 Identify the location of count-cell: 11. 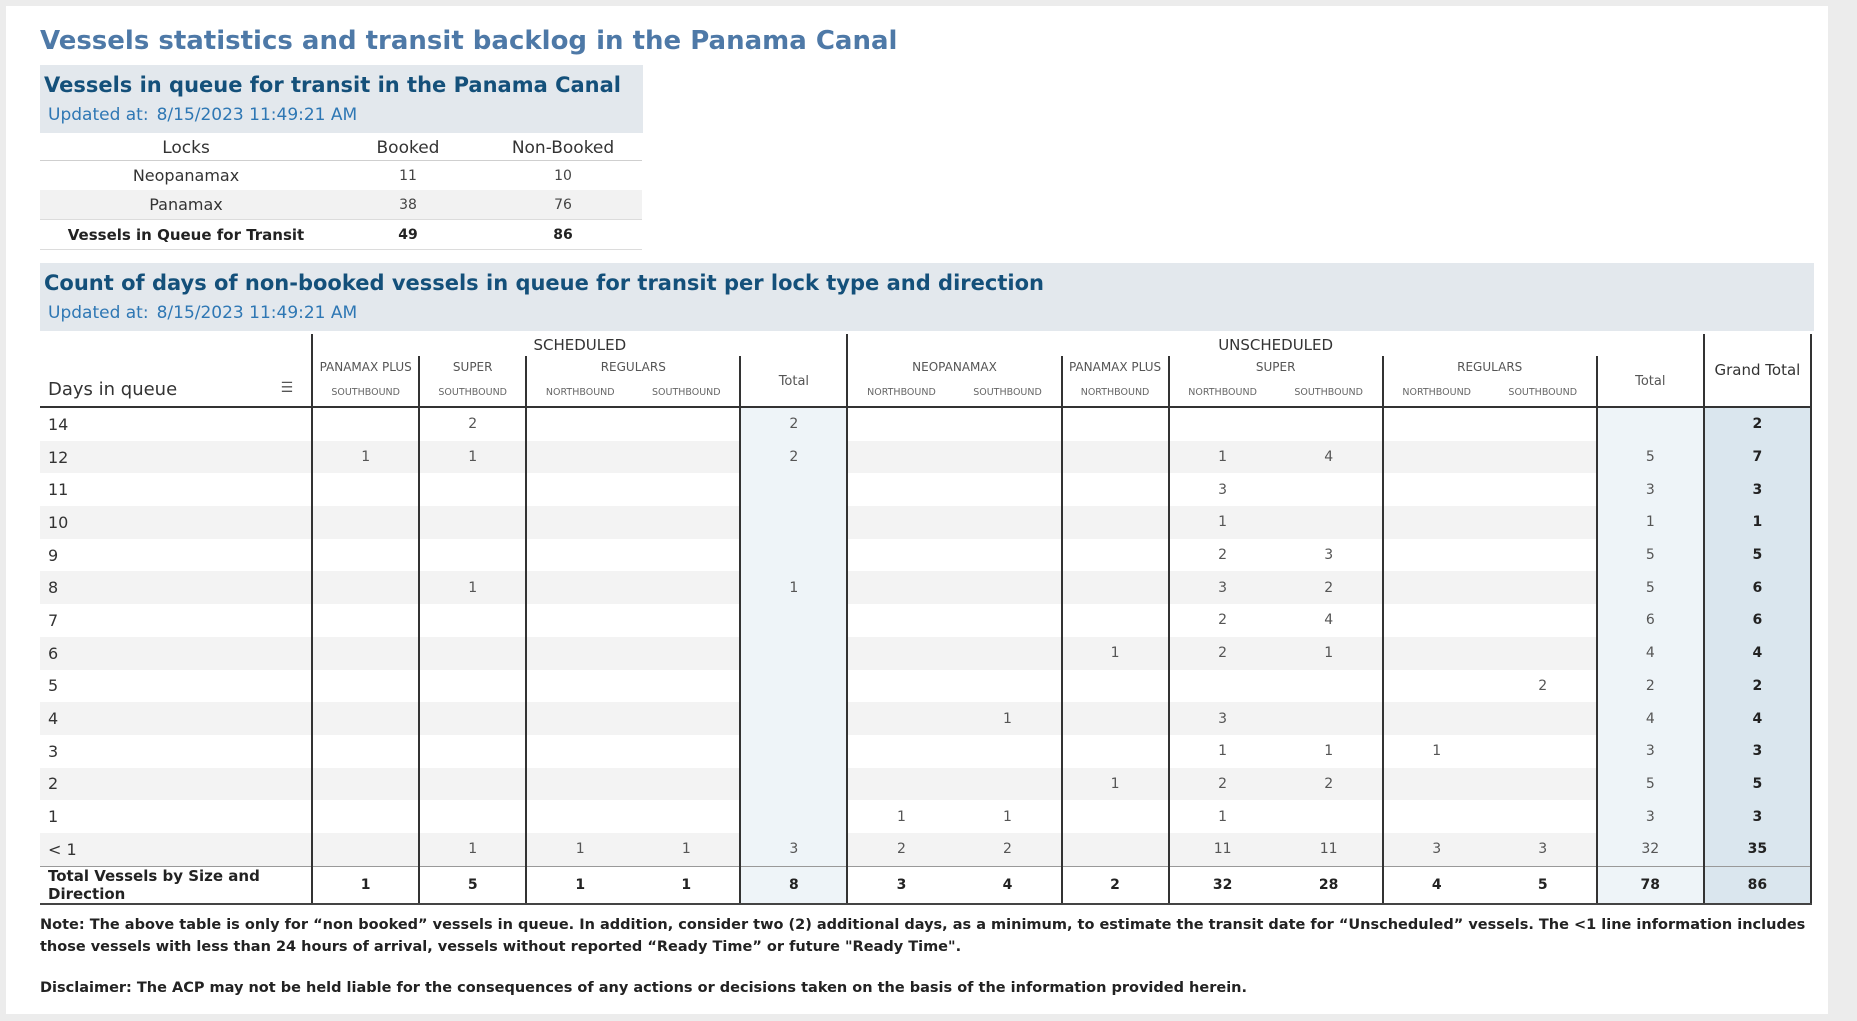
(1222, 849).